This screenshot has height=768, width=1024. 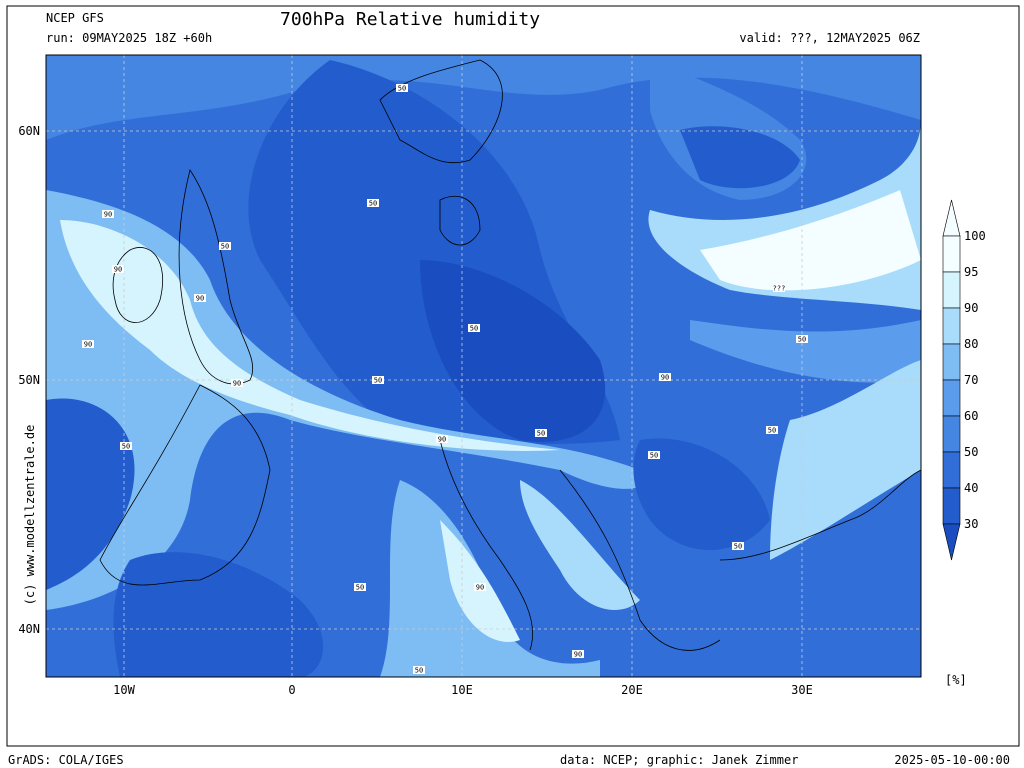 I want to click on footer-software: GrADS: COLA/IGES, so click(x=66, y=760).